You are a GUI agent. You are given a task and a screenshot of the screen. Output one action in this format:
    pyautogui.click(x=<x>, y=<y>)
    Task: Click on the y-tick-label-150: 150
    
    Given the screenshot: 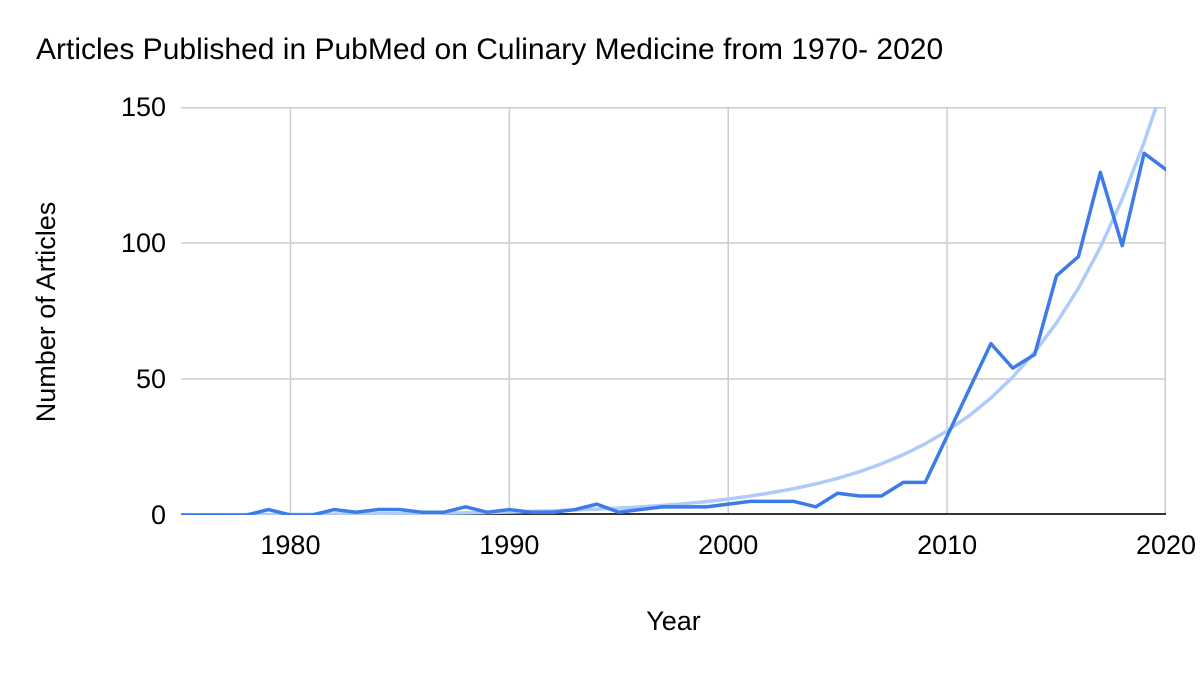 What is the action you would take?
    pyautogui.click(x=143, y=107)
    